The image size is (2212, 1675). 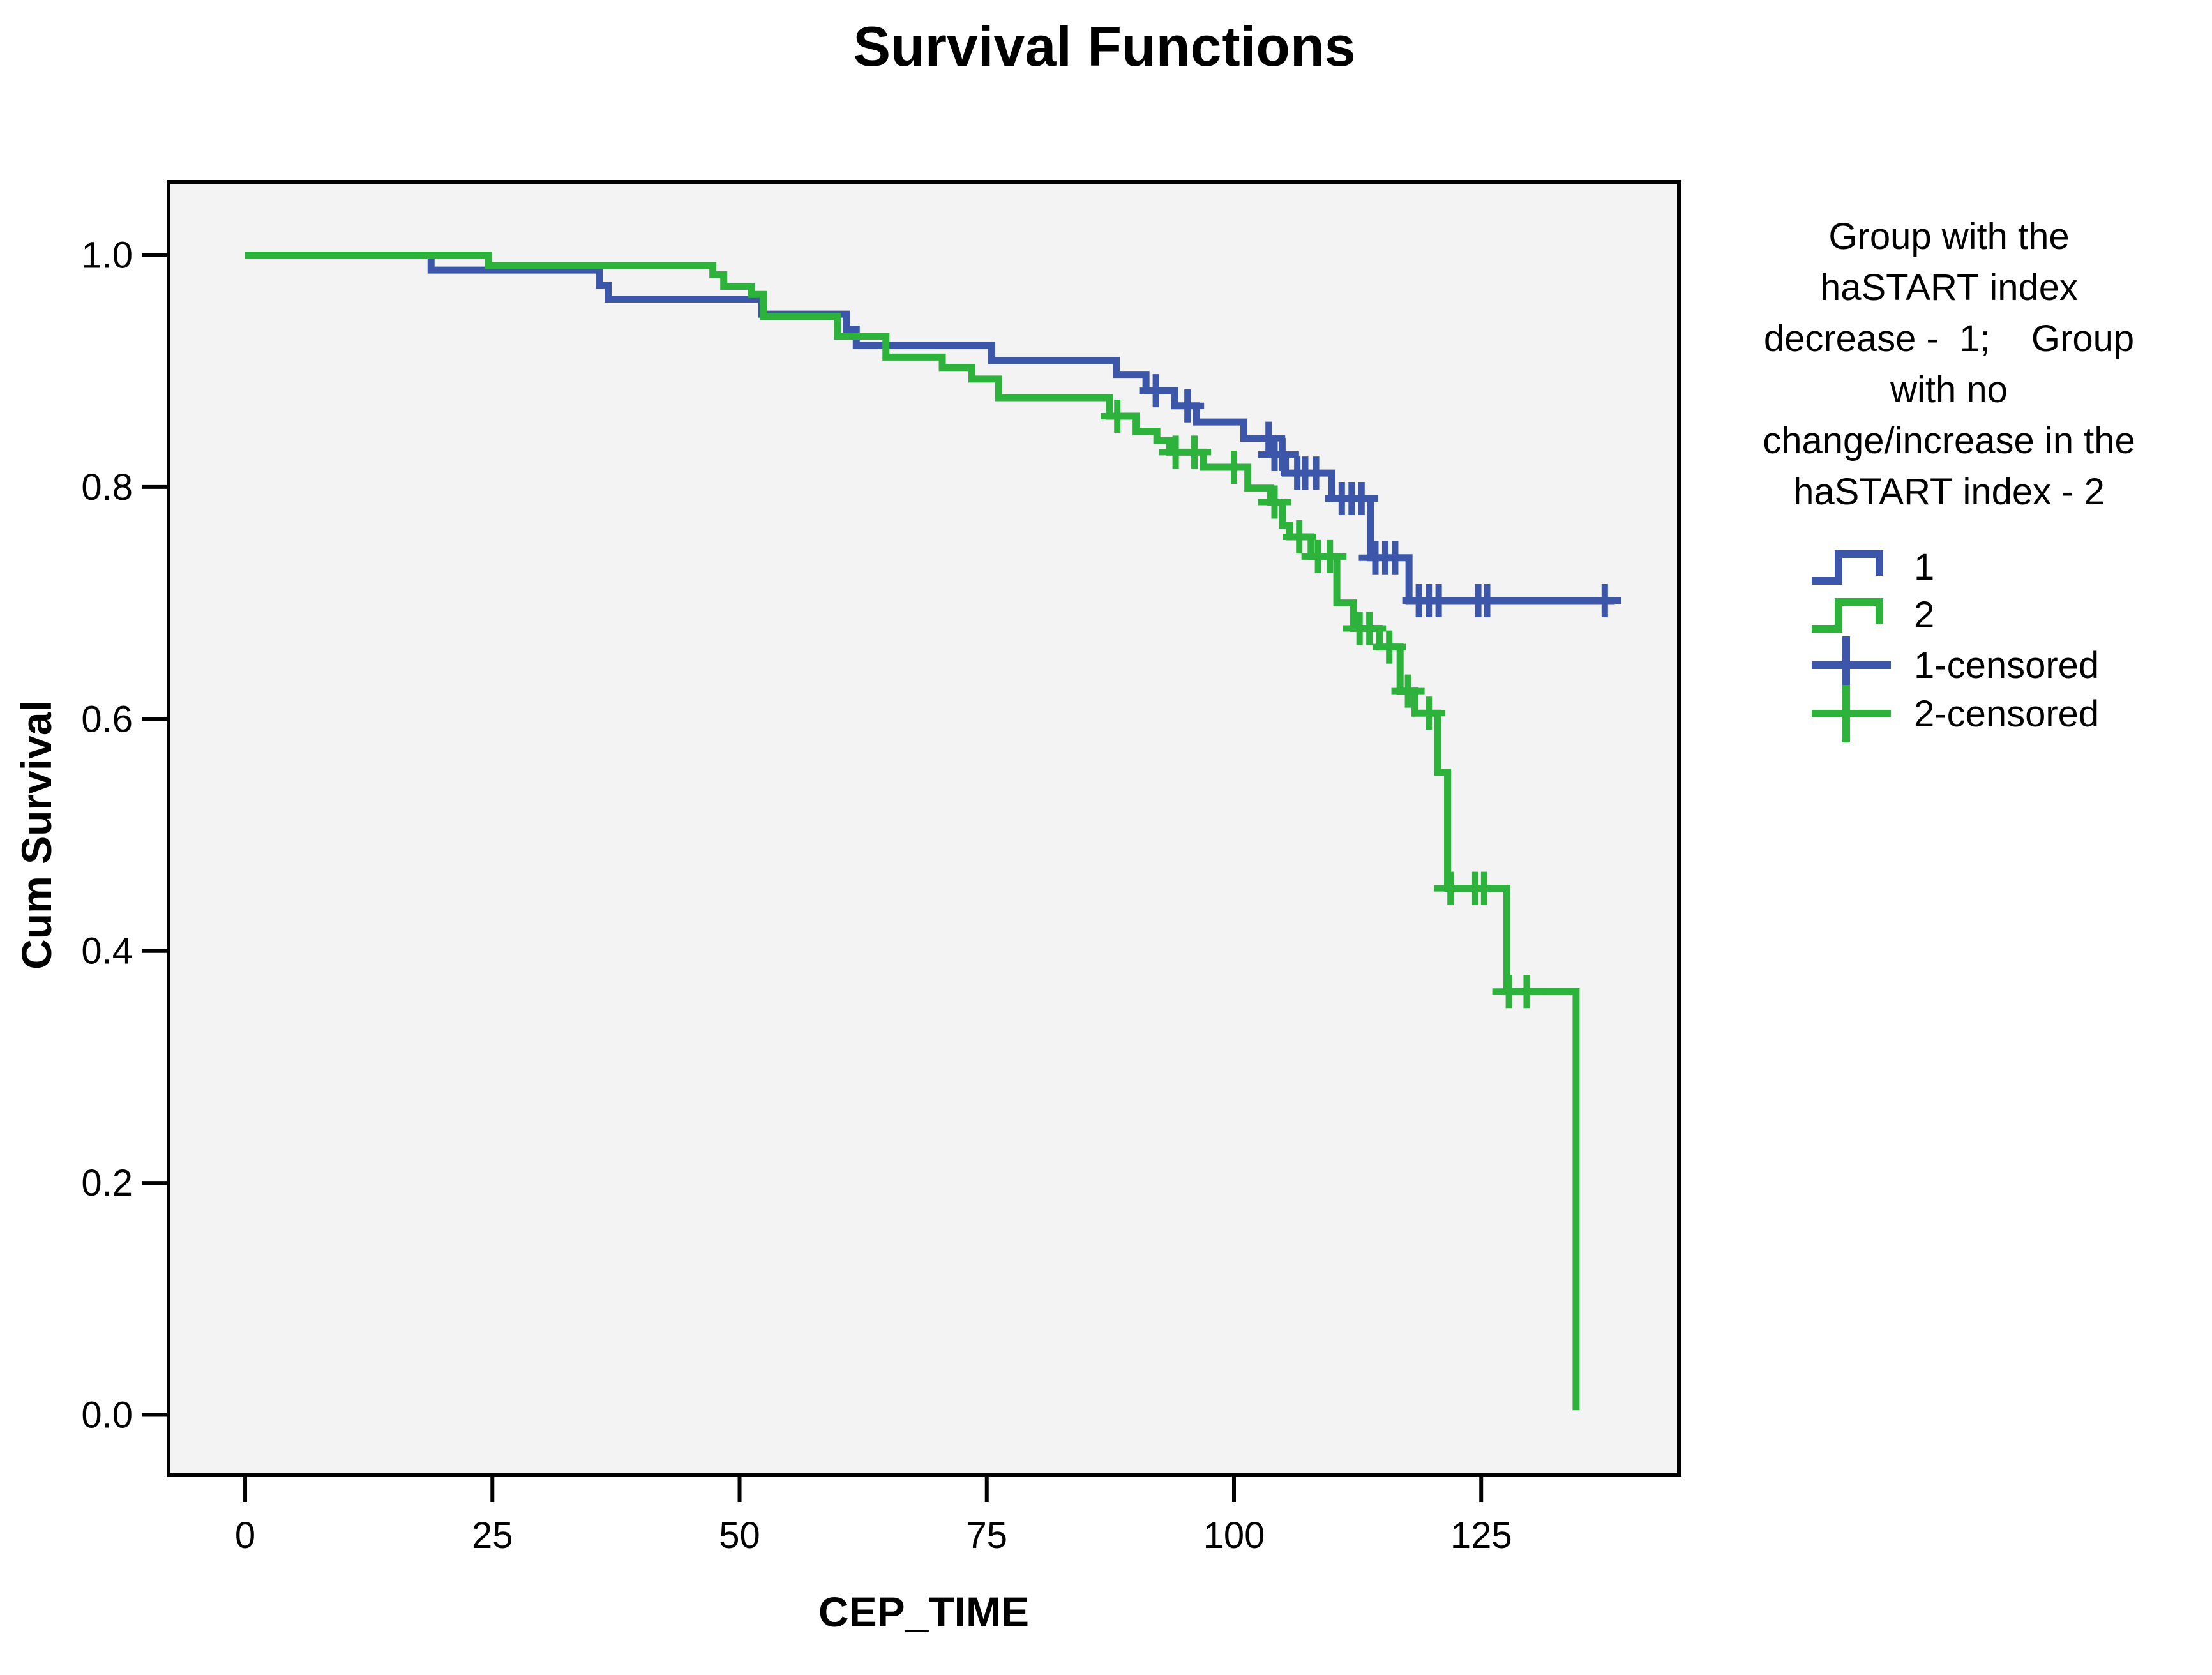 I want to click on chart-title: Survival Functions, so click(x=1104, y=47).